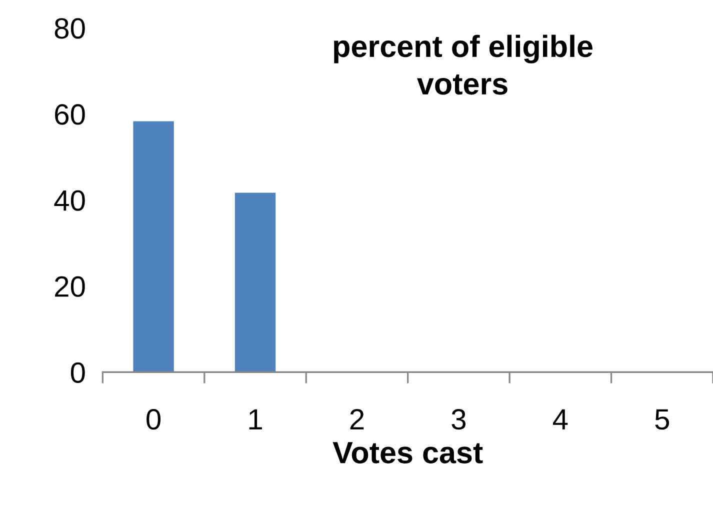  I want to click on x-tick-label: 3, so click(459, 419).